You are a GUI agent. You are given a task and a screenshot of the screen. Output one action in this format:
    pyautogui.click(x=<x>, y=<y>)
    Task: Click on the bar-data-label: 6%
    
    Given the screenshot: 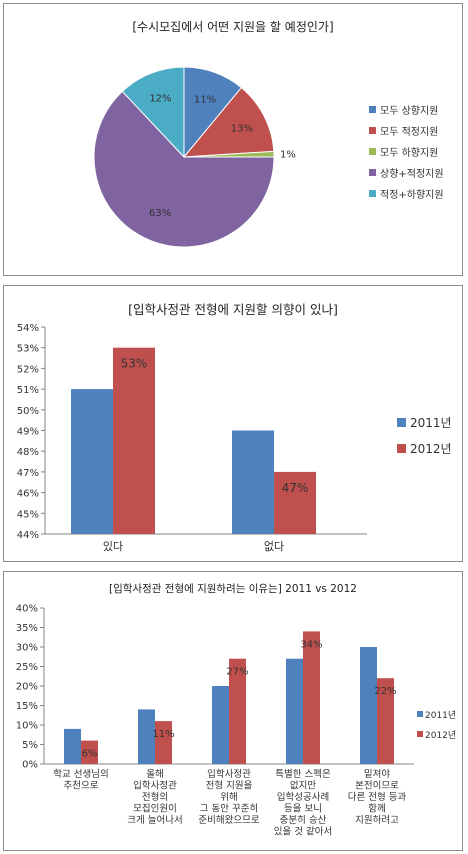 What is the action you would take?
    pyautogui.click(x=90, y=754)
    